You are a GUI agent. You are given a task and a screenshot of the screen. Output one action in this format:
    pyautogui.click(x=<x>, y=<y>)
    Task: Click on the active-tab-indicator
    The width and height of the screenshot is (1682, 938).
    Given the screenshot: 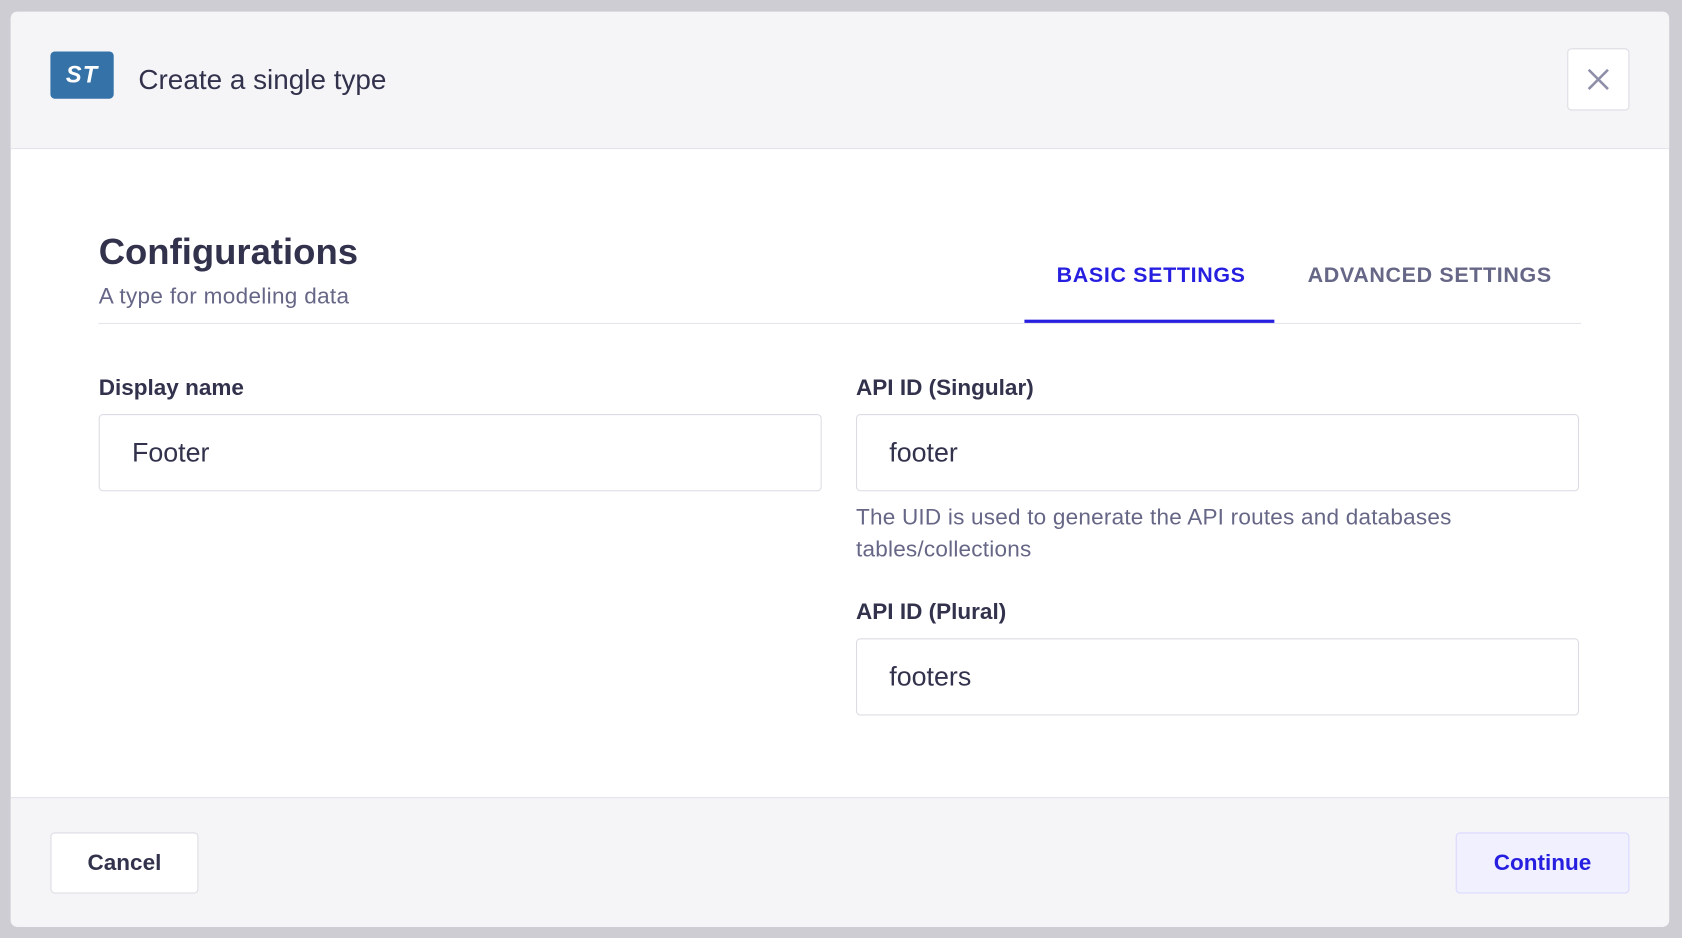 What is the action you would take?
    pyautogui.click(x=1149, y=321)
    